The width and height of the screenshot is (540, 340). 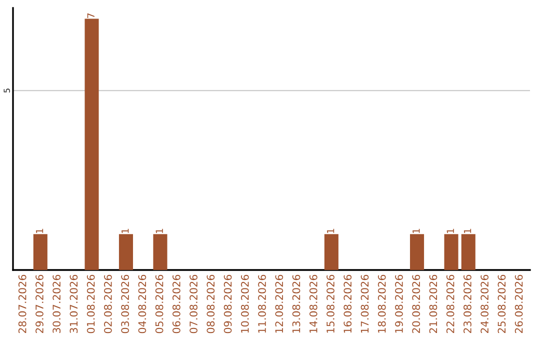 I want to click on x-tick-label: 23.08.2026, so click(x=468, y=304).